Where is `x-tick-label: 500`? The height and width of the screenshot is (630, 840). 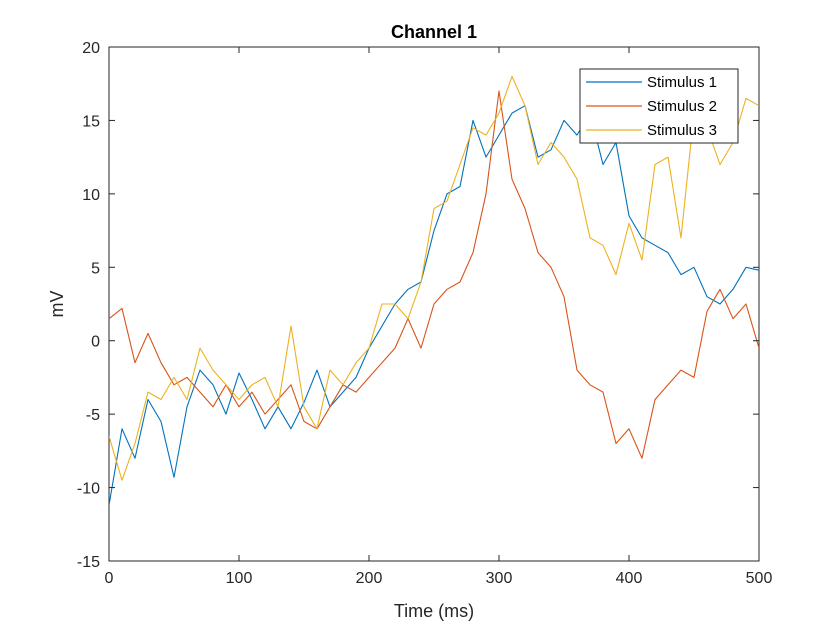 x-tick-label: 500 is located at coordinates (759, 578).